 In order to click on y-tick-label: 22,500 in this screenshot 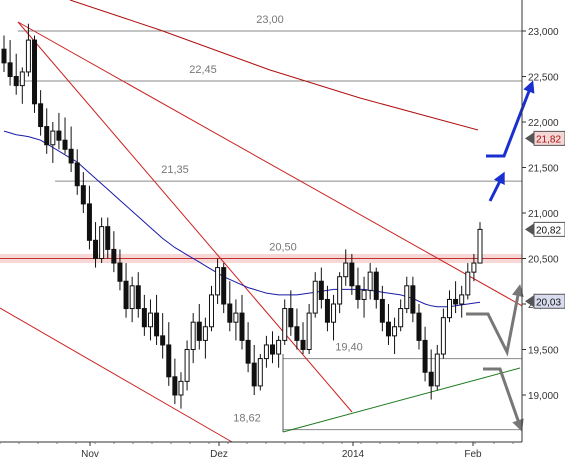, I will do `click(543, 78)`.